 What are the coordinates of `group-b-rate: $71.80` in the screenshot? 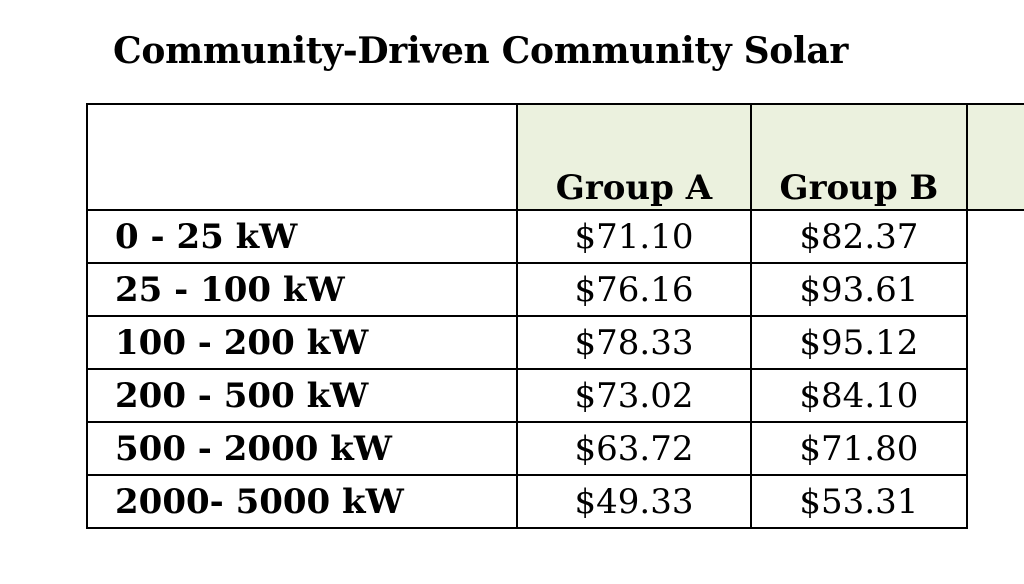 It's located at (859, 448).